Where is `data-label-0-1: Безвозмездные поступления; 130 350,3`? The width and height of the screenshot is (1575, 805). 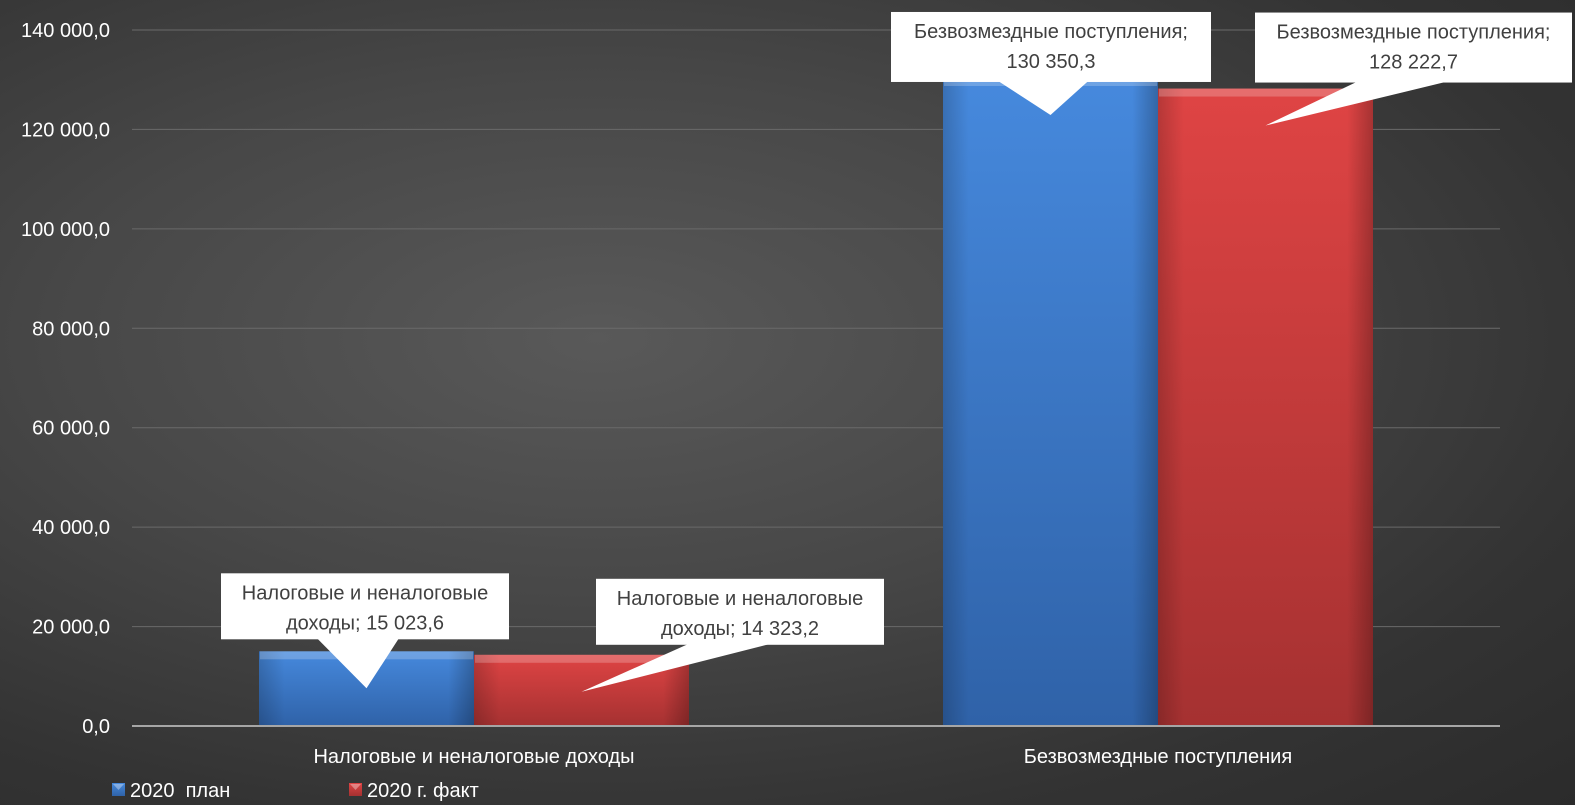 data-label-0-1: Безвозмездные поступления; 130 350,3 is located at coordinates (1051, 63).